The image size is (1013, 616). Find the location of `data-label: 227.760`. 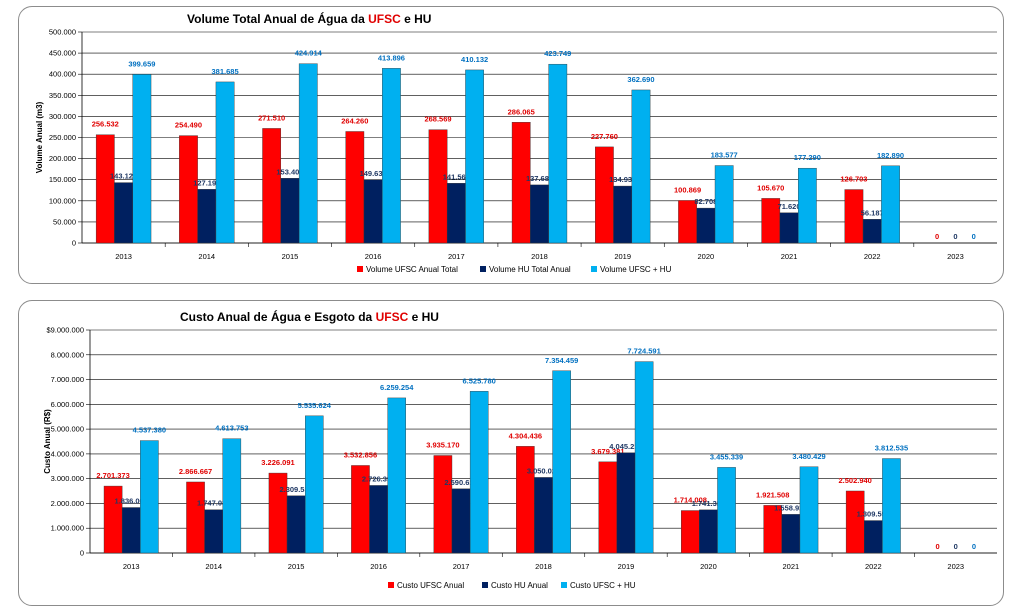

data-label: 227.760 is located at coordinates (604, 136).